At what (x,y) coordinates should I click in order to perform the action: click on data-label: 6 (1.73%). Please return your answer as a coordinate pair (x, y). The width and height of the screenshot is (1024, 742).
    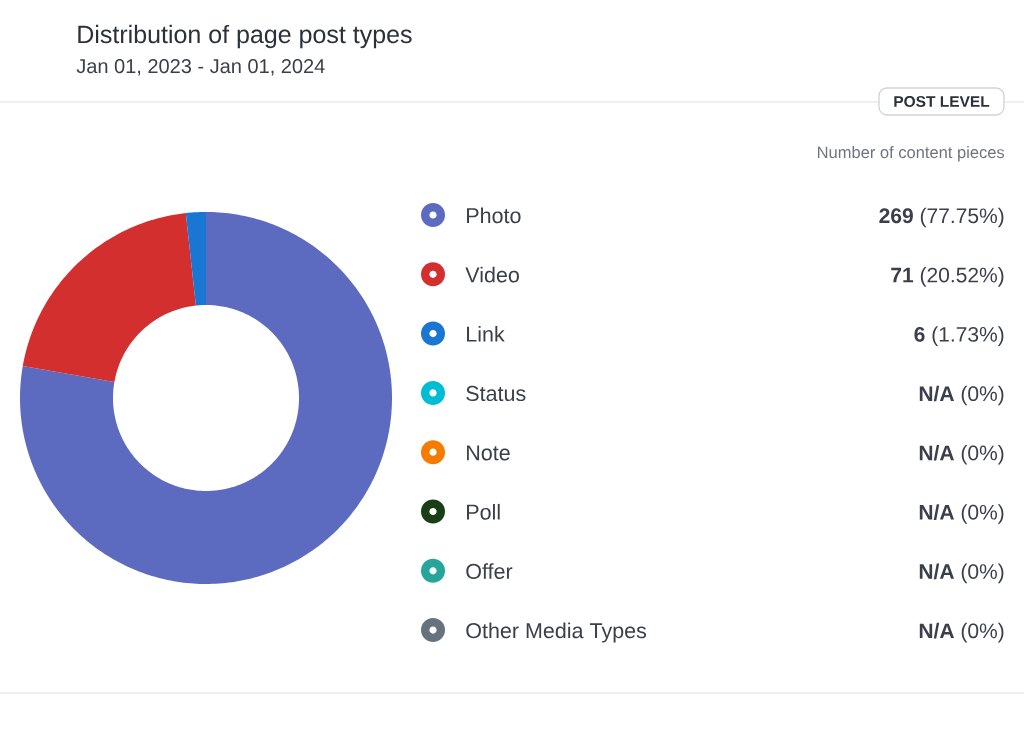
    Looking at the image, I should click on (959, 336).